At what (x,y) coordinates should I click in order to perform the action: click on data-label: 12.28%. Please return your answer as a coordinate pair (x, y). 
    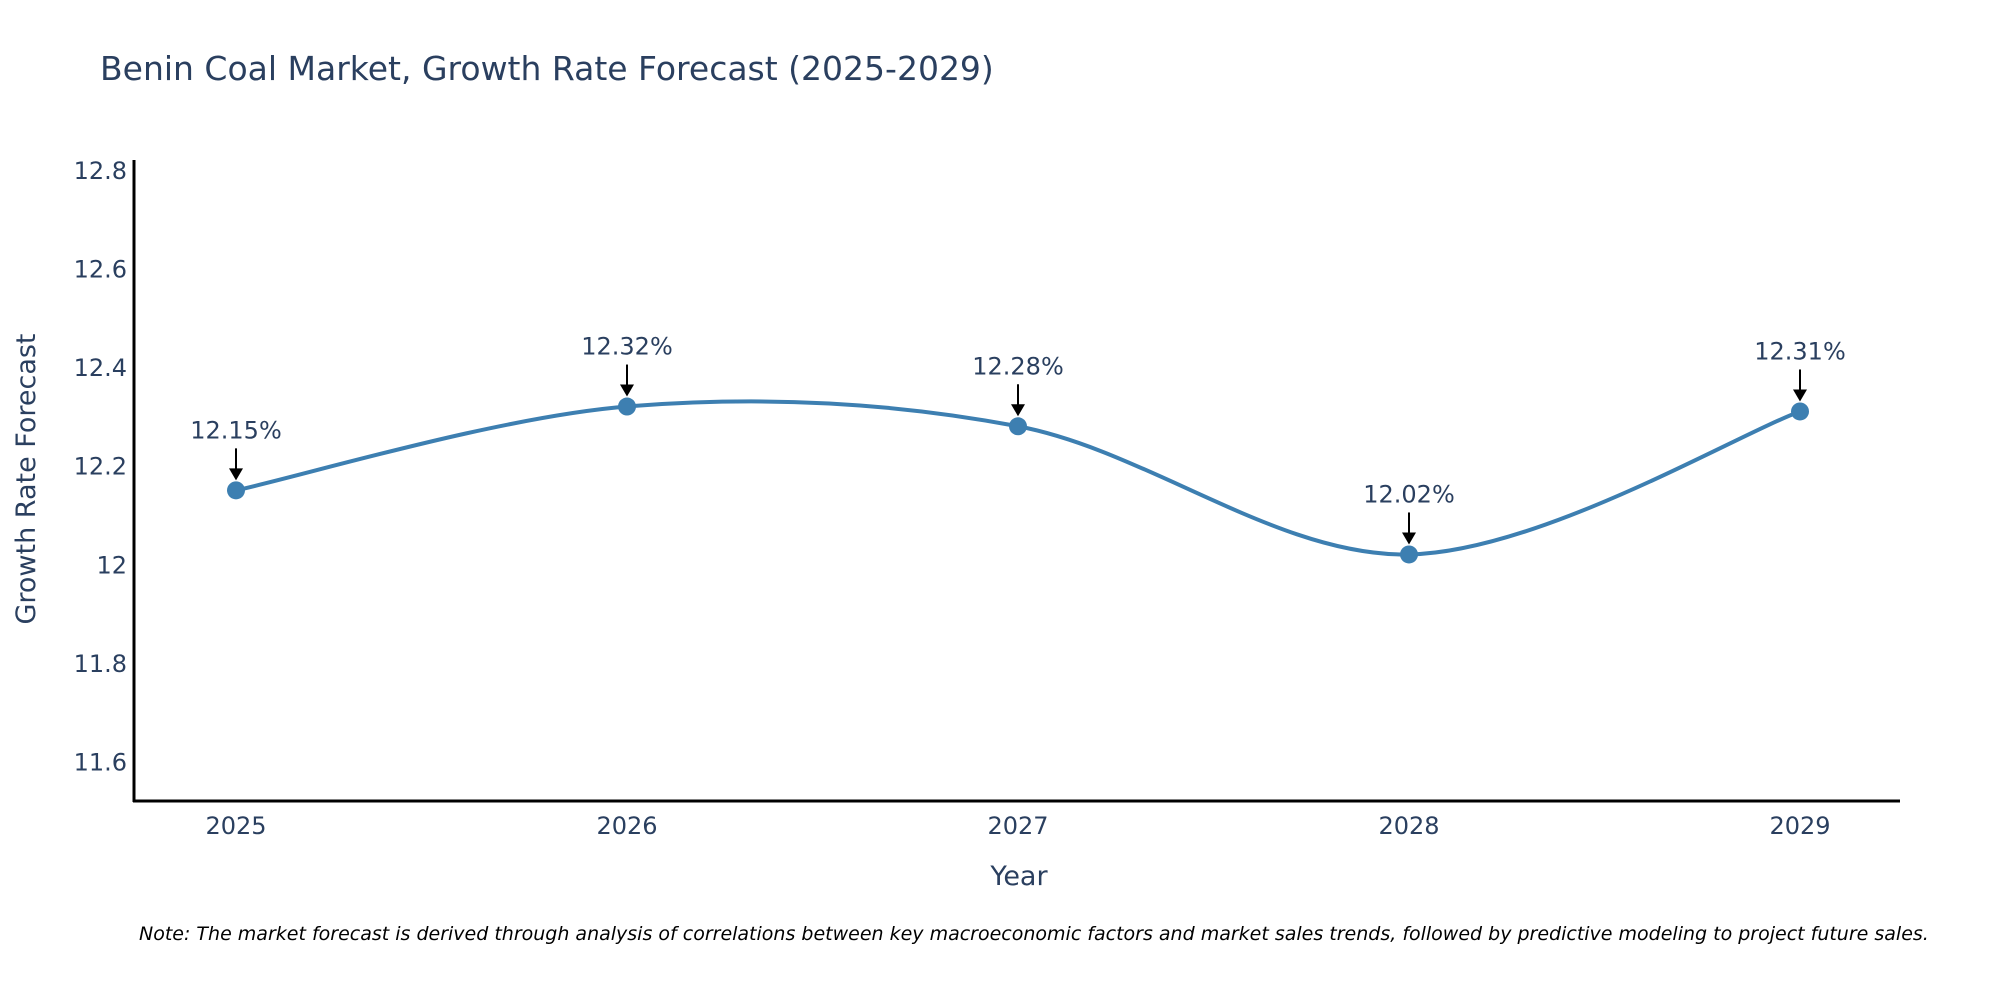
    Looking at the image, I should click on (1018, 366).